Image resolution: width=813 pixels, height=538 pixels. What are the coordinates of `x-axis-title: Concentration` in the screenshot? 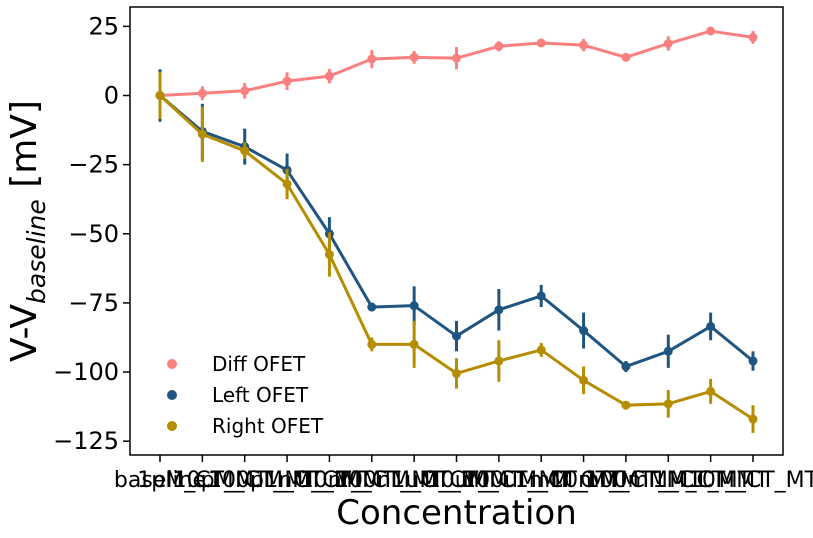 It's located at (456, 513).